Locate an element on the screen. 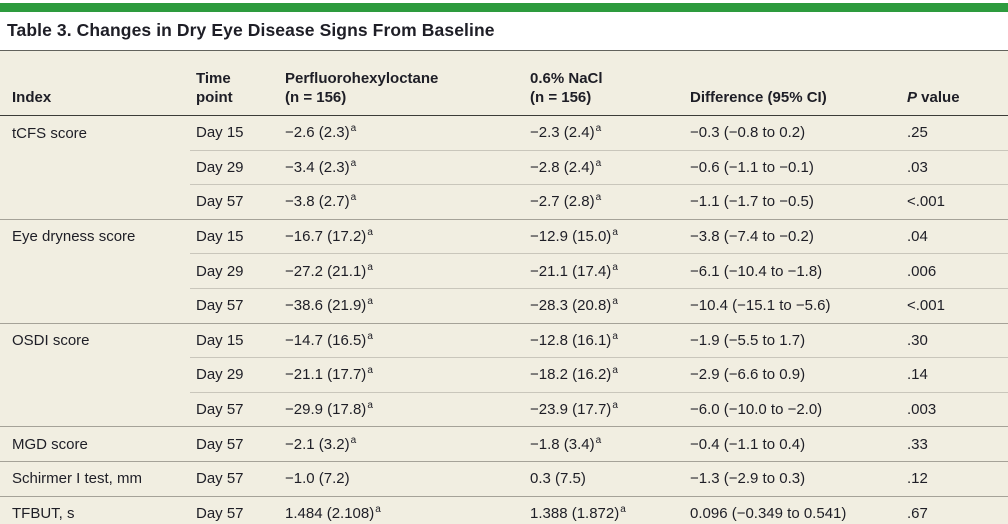 This screenshot has height=524, width=1008. cell-perfluorohexyloctane: −27.2 (21.1)a is located at coordinates (405, 271).